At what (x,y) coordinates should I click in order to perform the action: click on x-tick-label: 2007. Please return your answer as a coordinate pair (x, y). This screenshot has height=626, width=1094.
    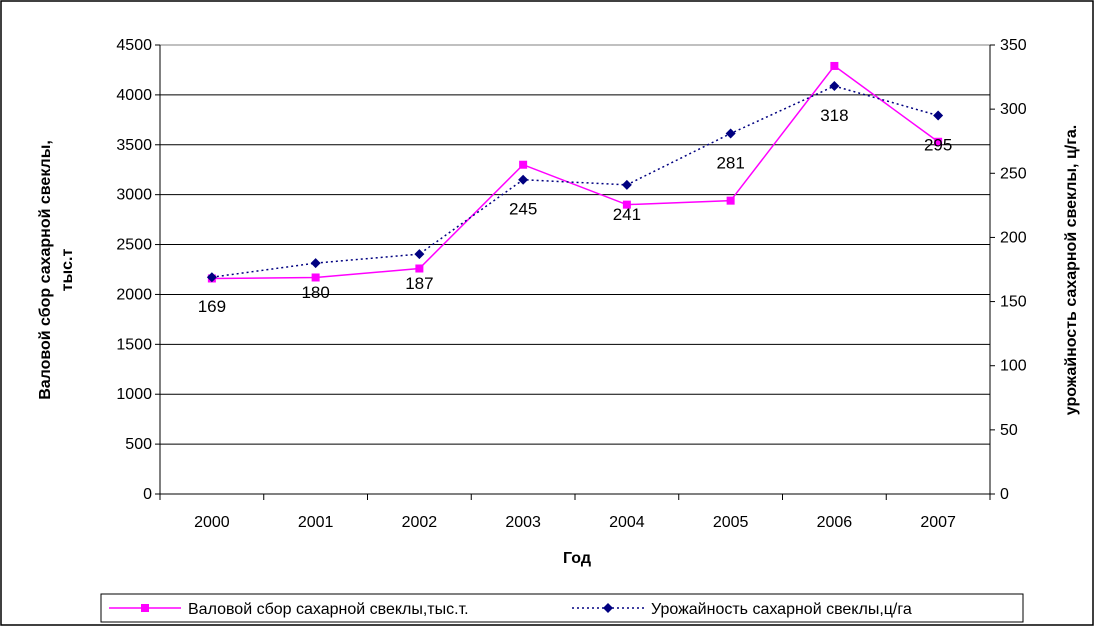
    Looking at the image, I should click on (938, 522).